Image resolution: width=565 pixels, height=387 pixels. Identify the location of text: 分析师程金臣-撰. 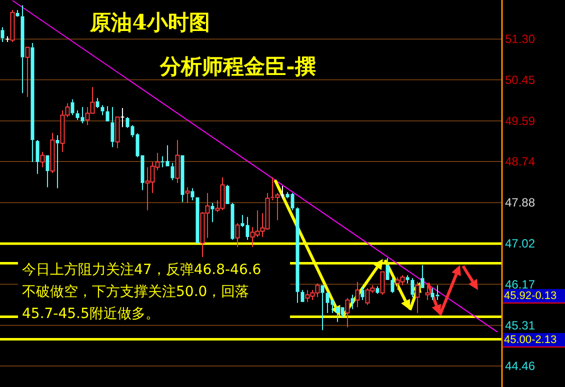
(237, 66).